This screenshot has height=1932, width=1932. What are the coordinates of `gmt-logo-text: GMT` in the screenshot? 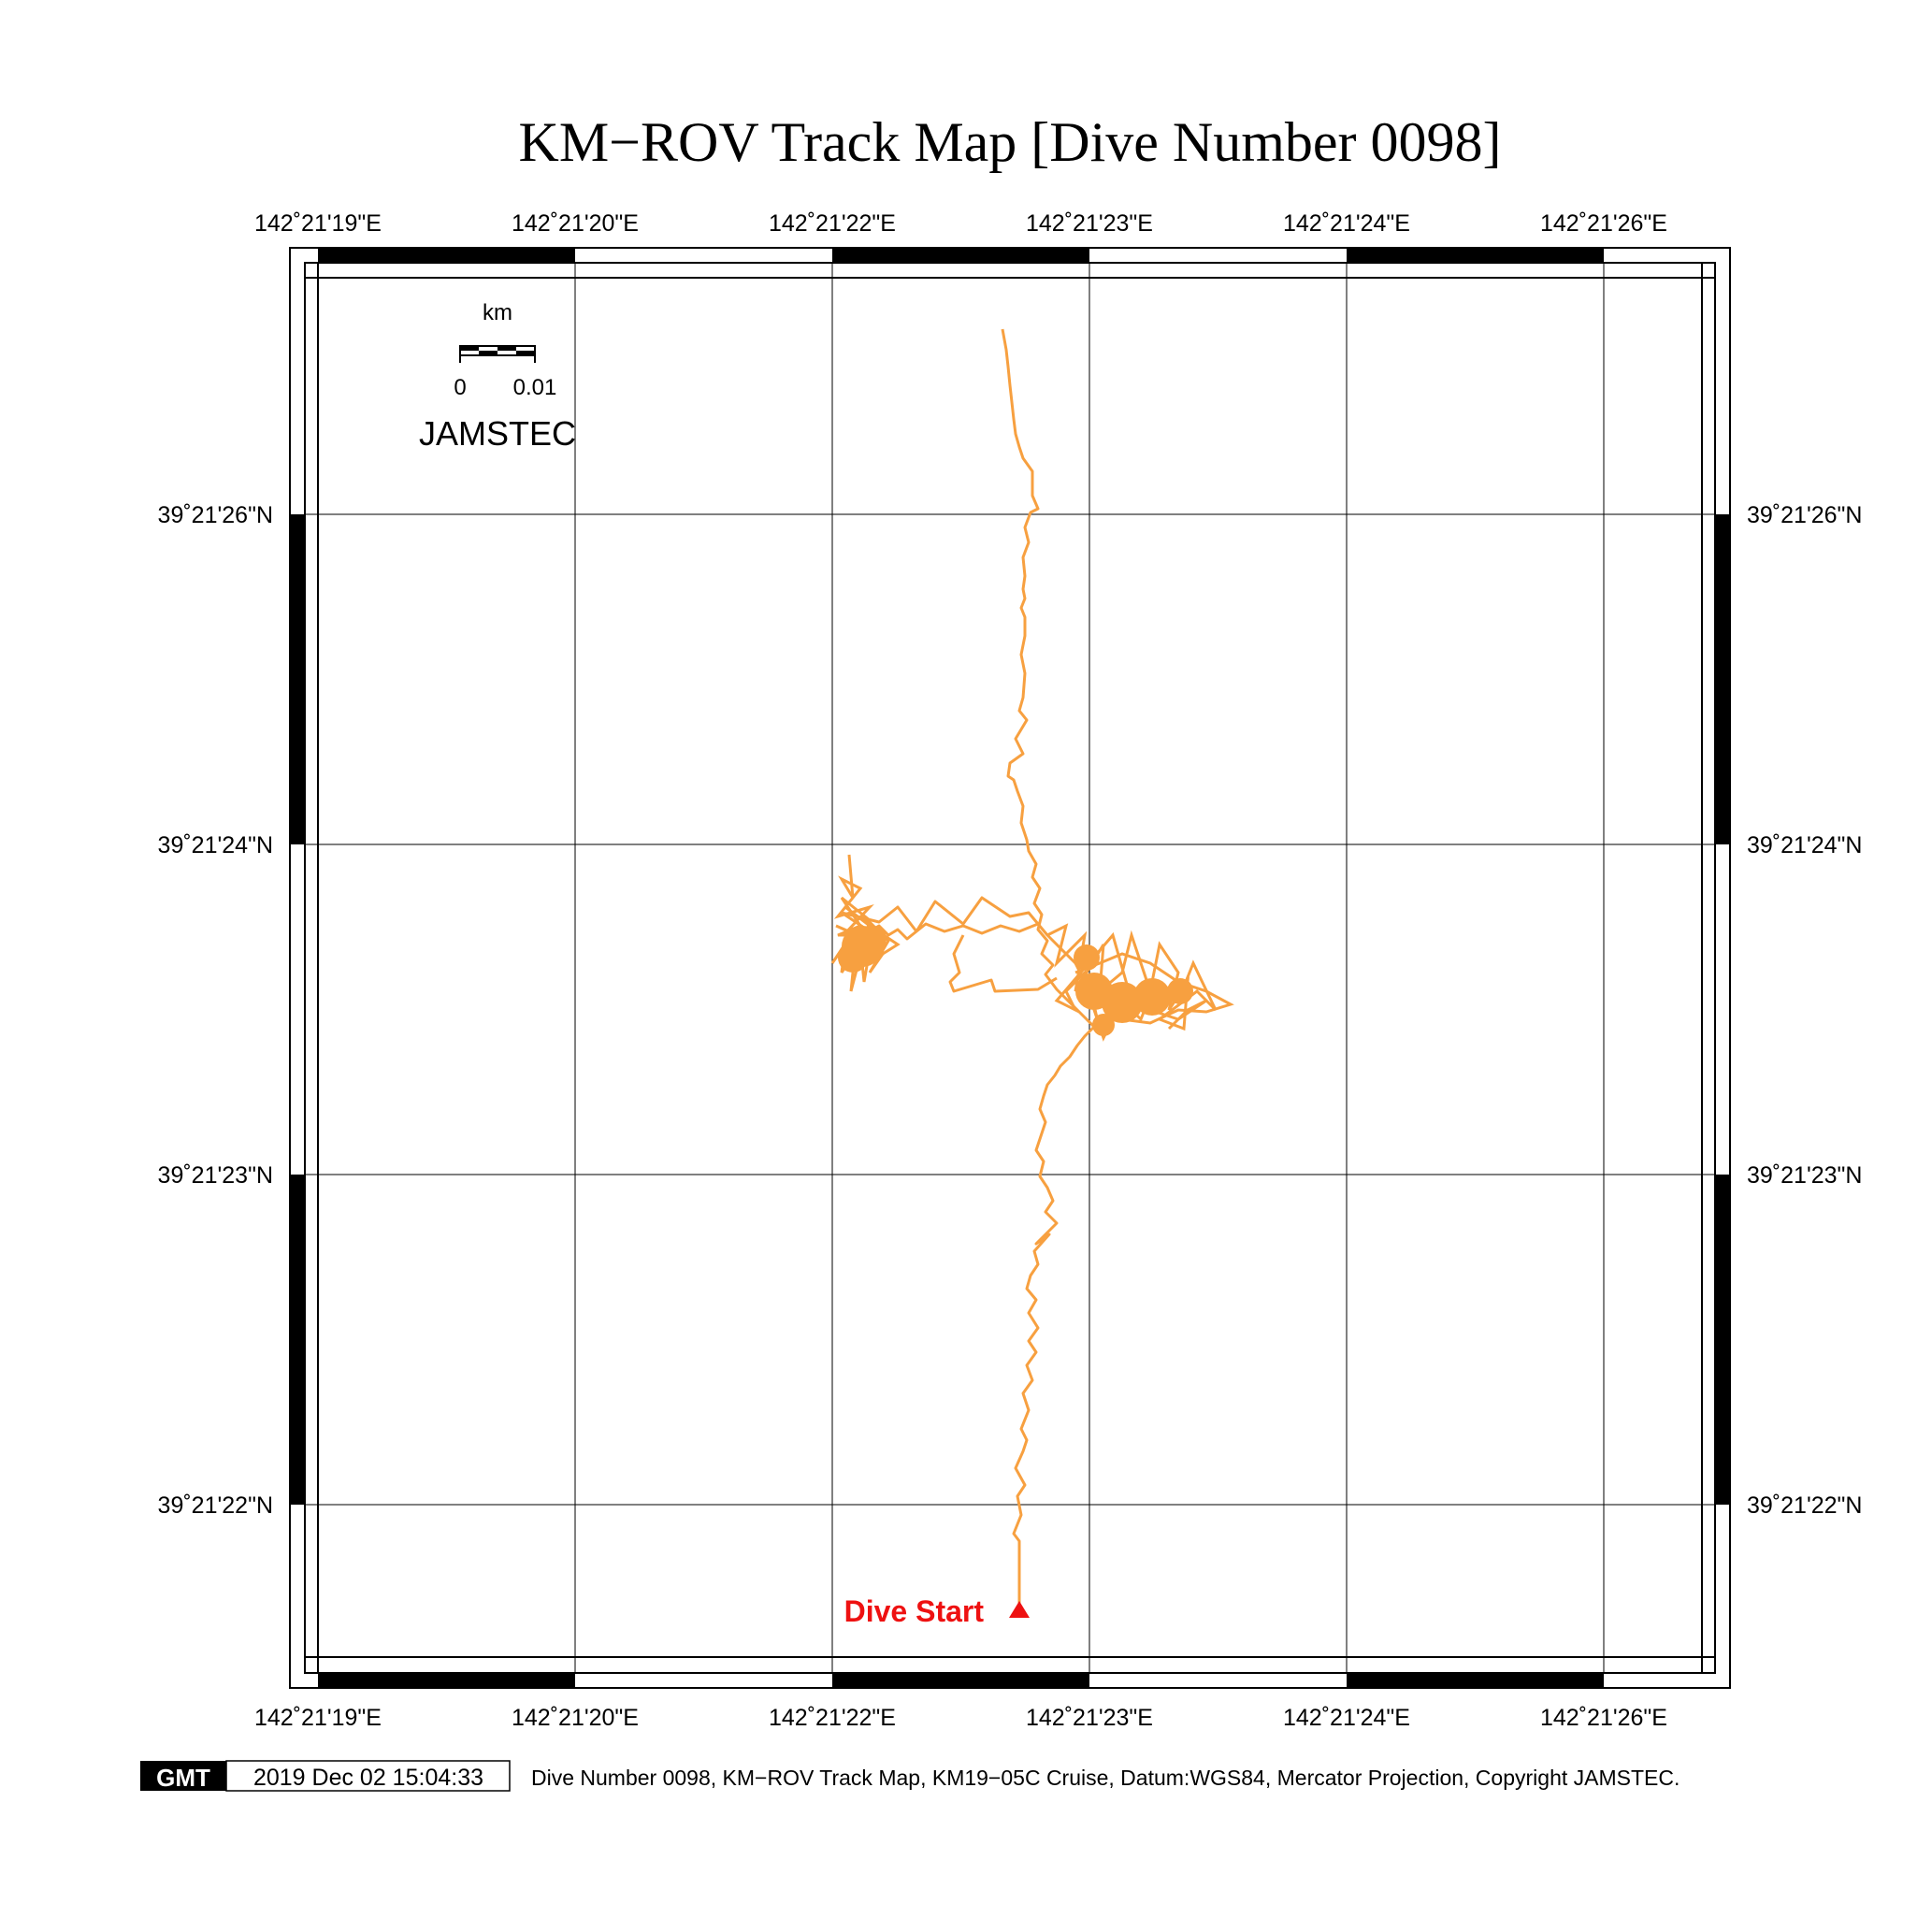 It's located at (183, 1778).